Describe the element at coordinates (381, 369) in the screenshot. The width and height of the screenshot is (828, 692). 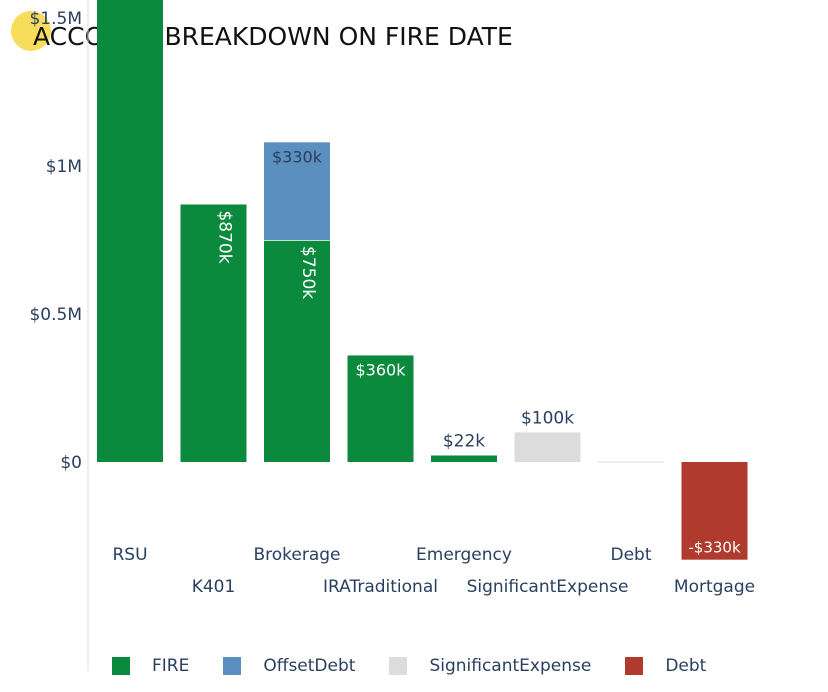
I see `data-label: $360k` at that location.